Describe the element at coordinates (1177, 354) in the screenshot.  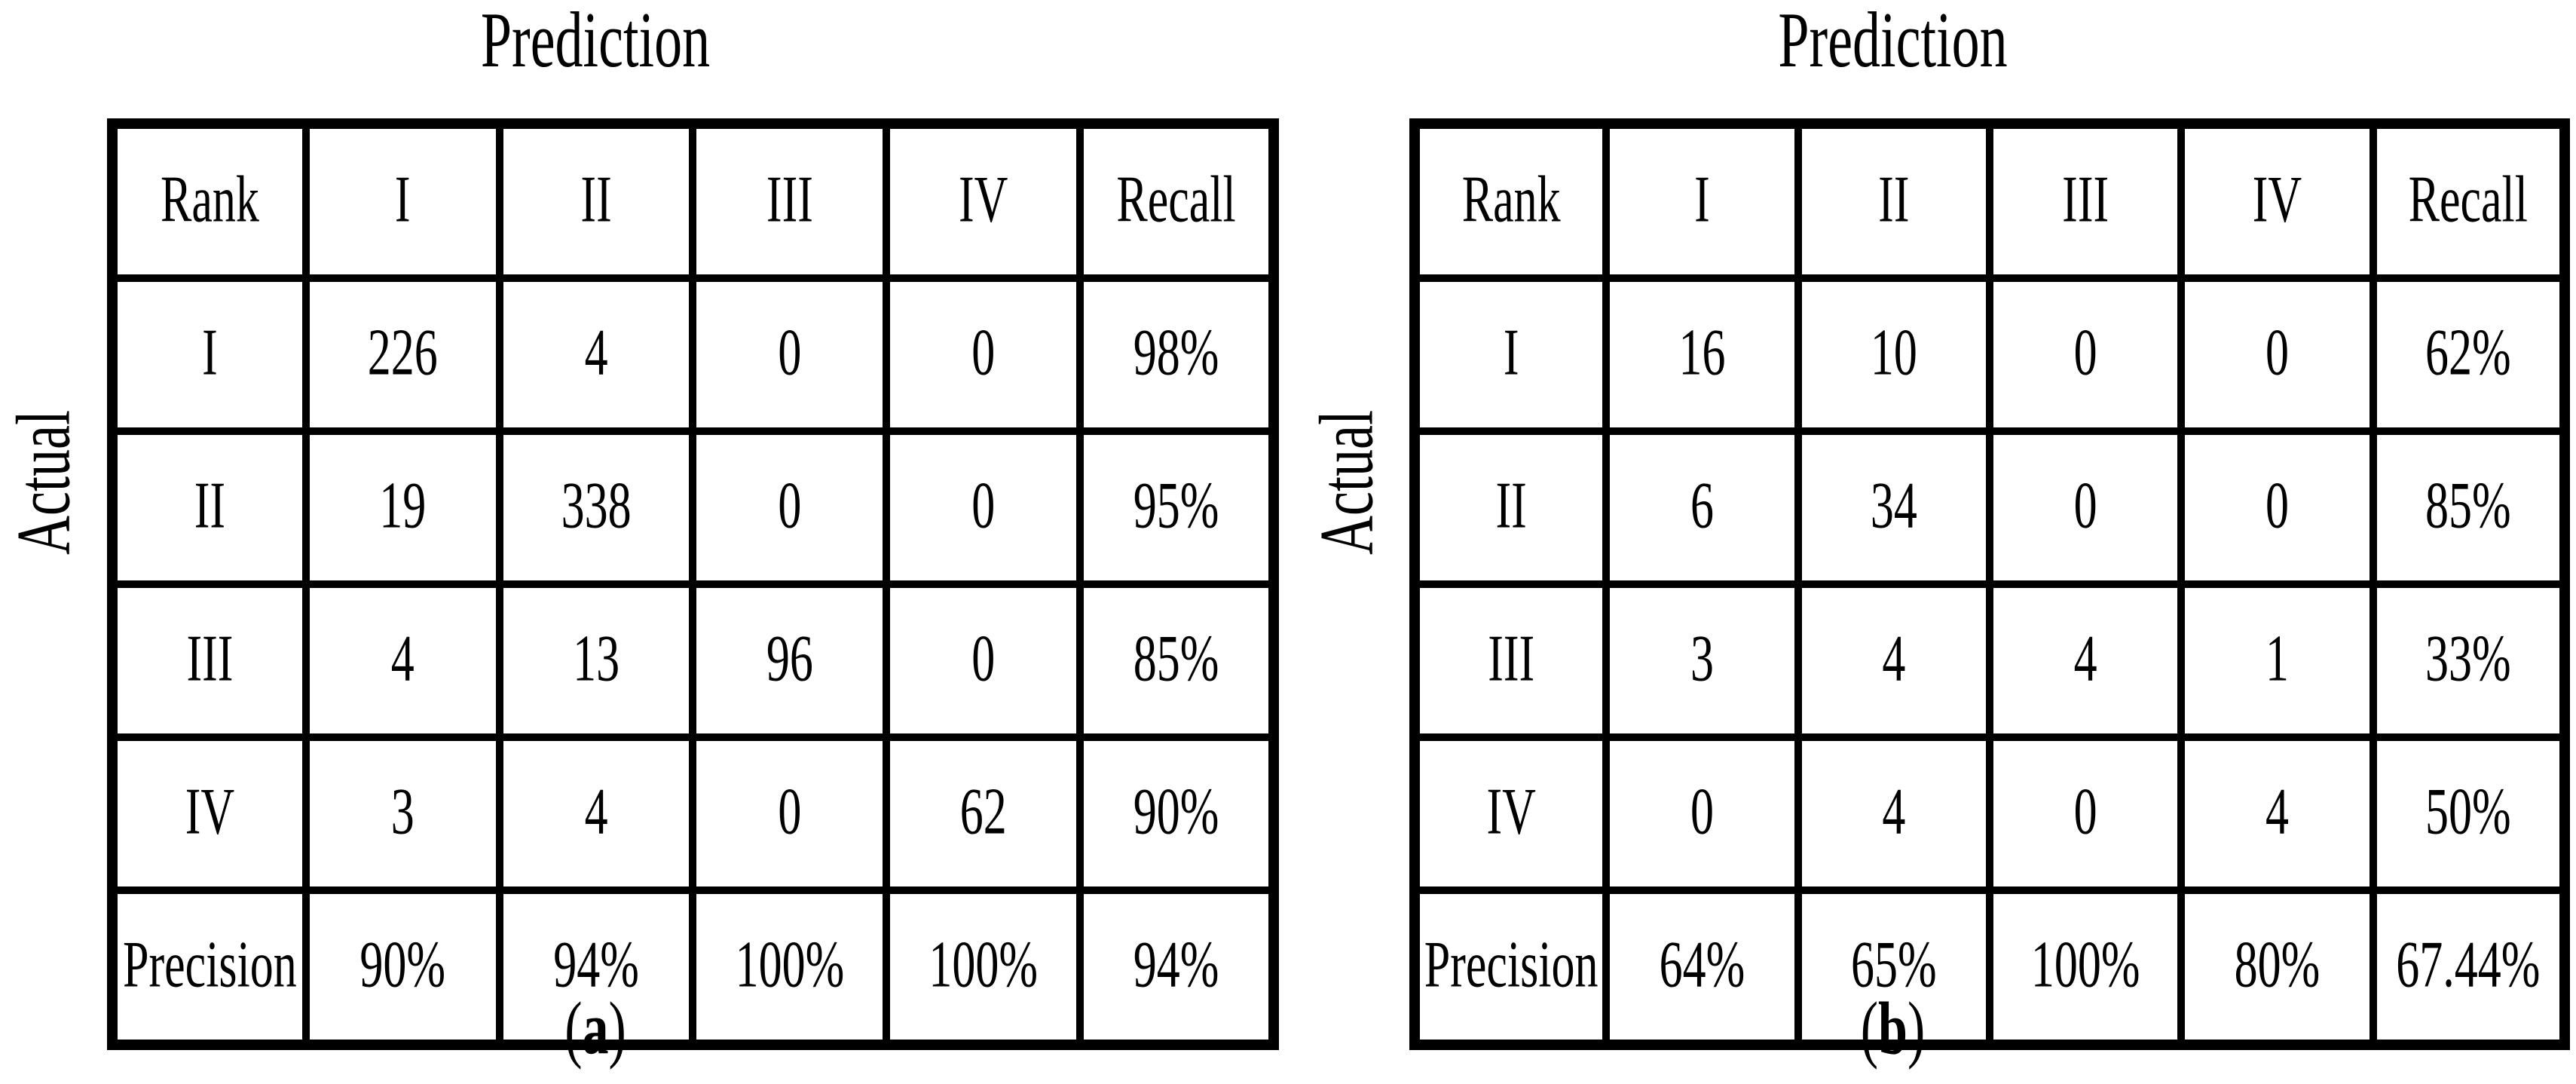
I see `recall-cell-i: 98%` at that location.